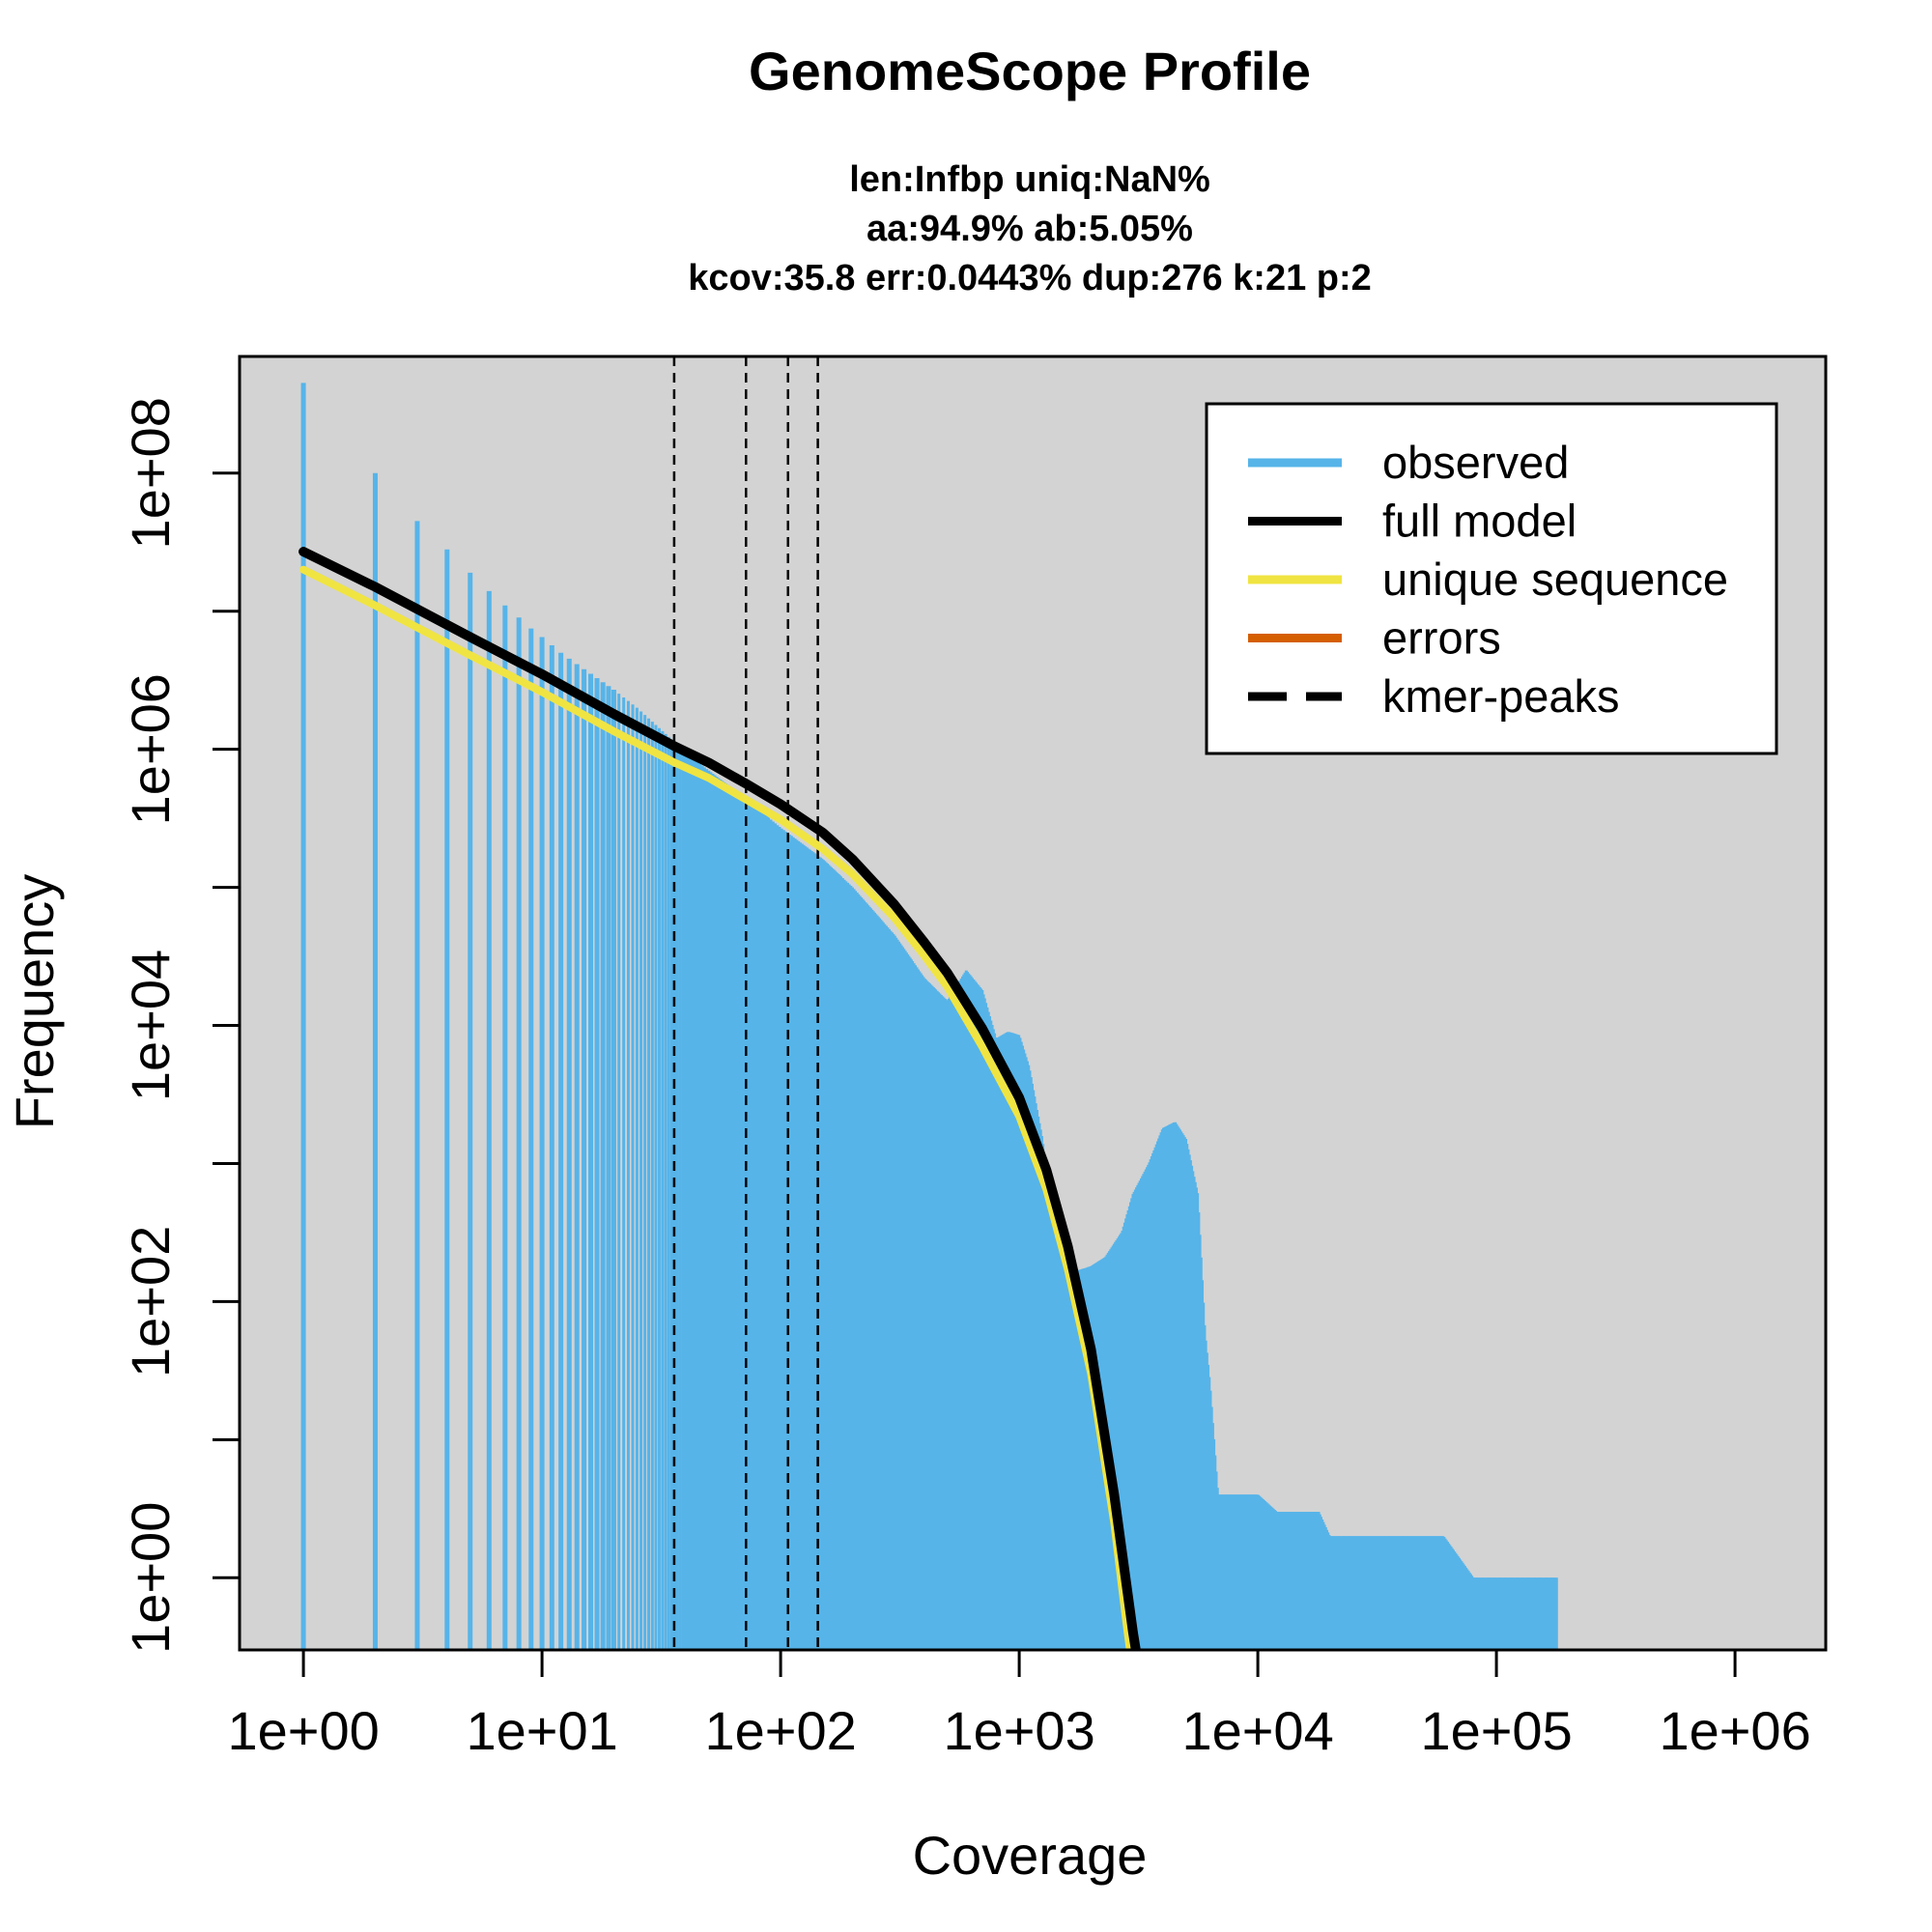  I want to click on chart-subtitle-line-2: aa:94.9% ab:5.05%, so click(1030, 229).